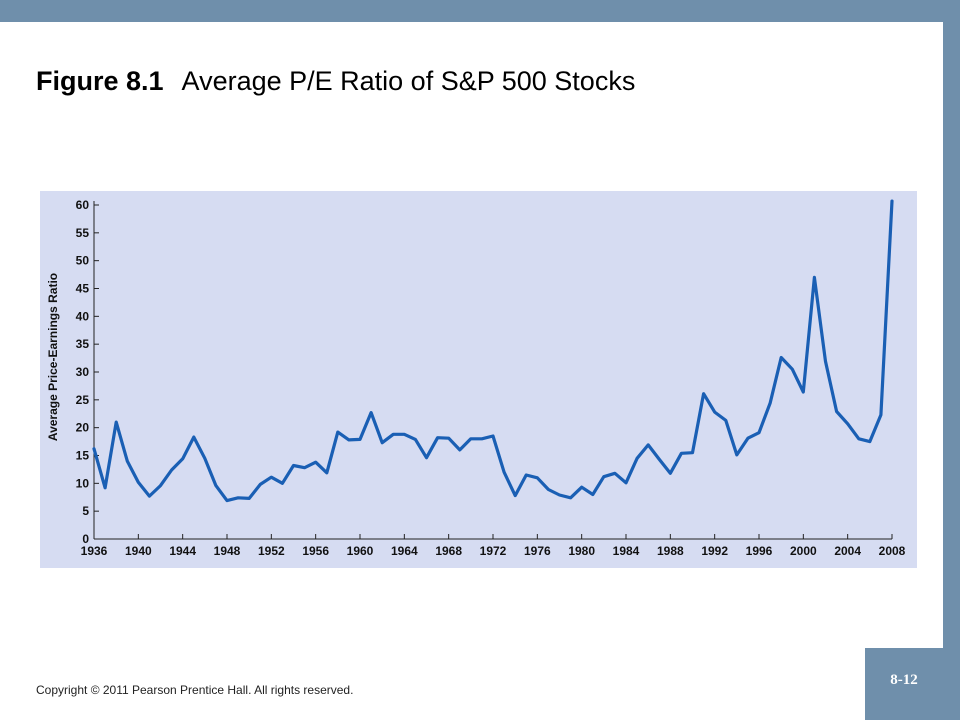 The image size is (960, 720). Describe the element at coordinates (138, 551) in the screenshot. I see `x-tick-label: 1940` at that location.